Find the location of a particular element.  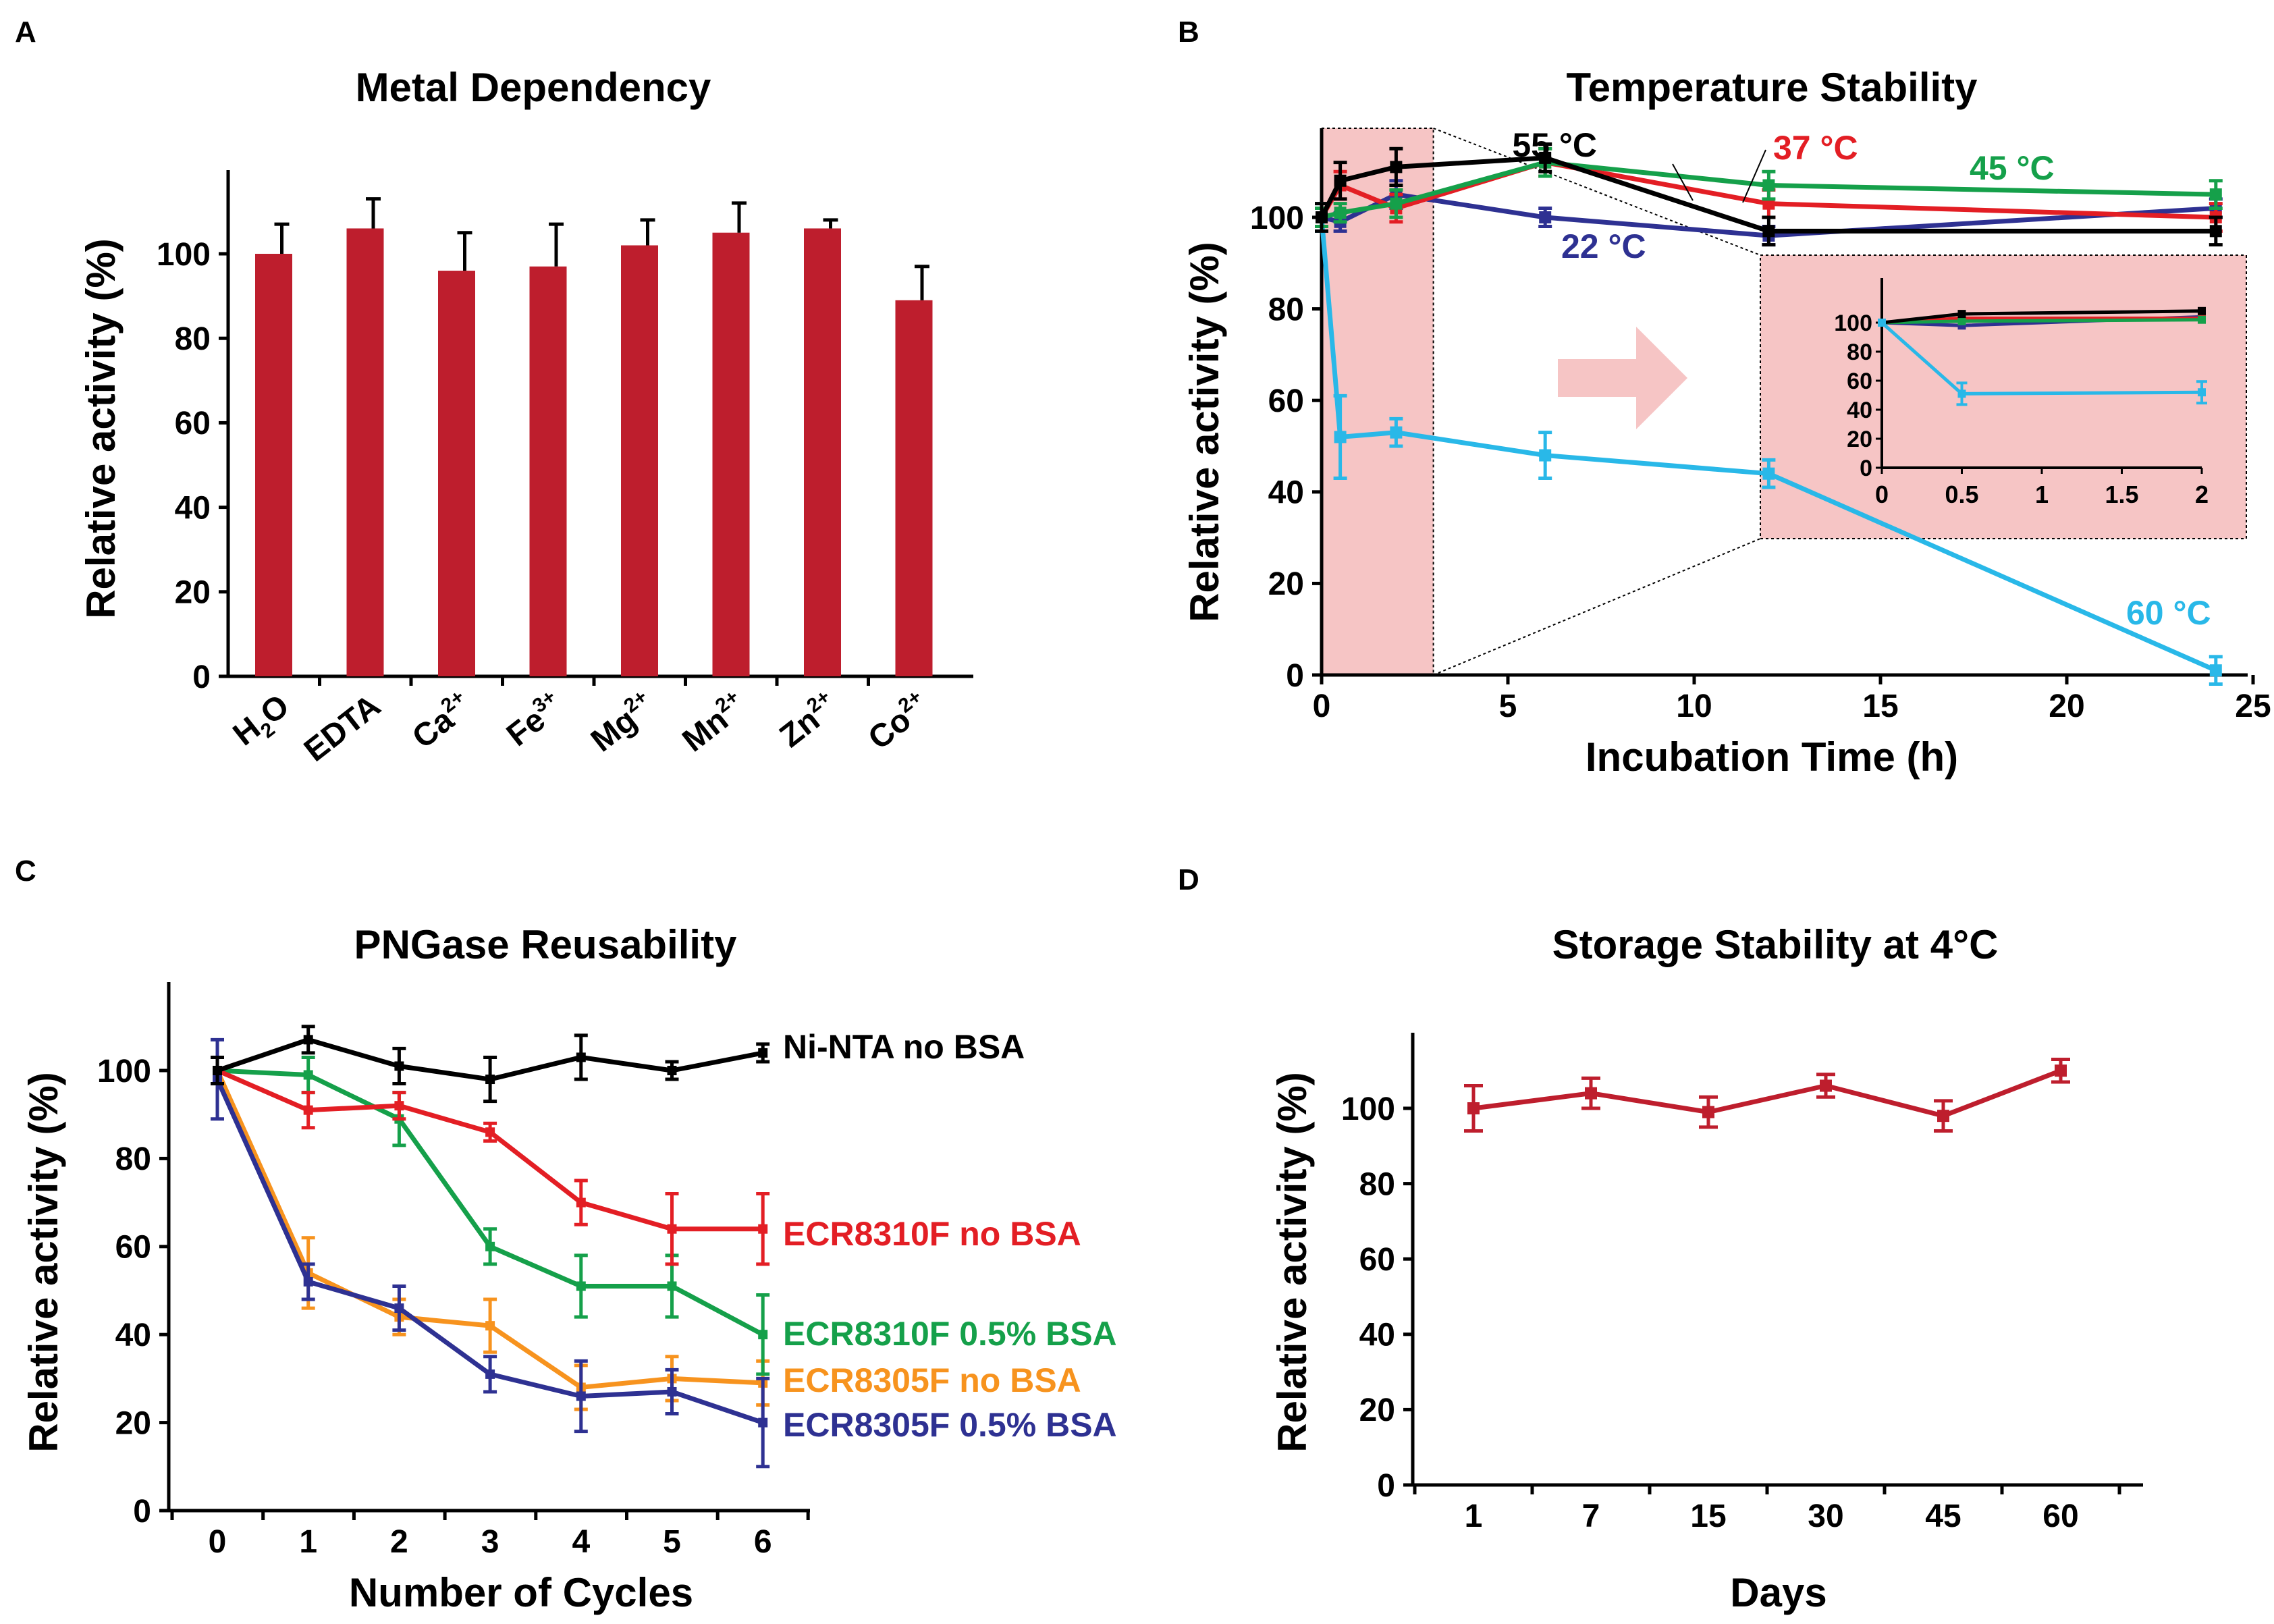

panel-c-xtick-label: 0 is located at coordinates (218, 1542).